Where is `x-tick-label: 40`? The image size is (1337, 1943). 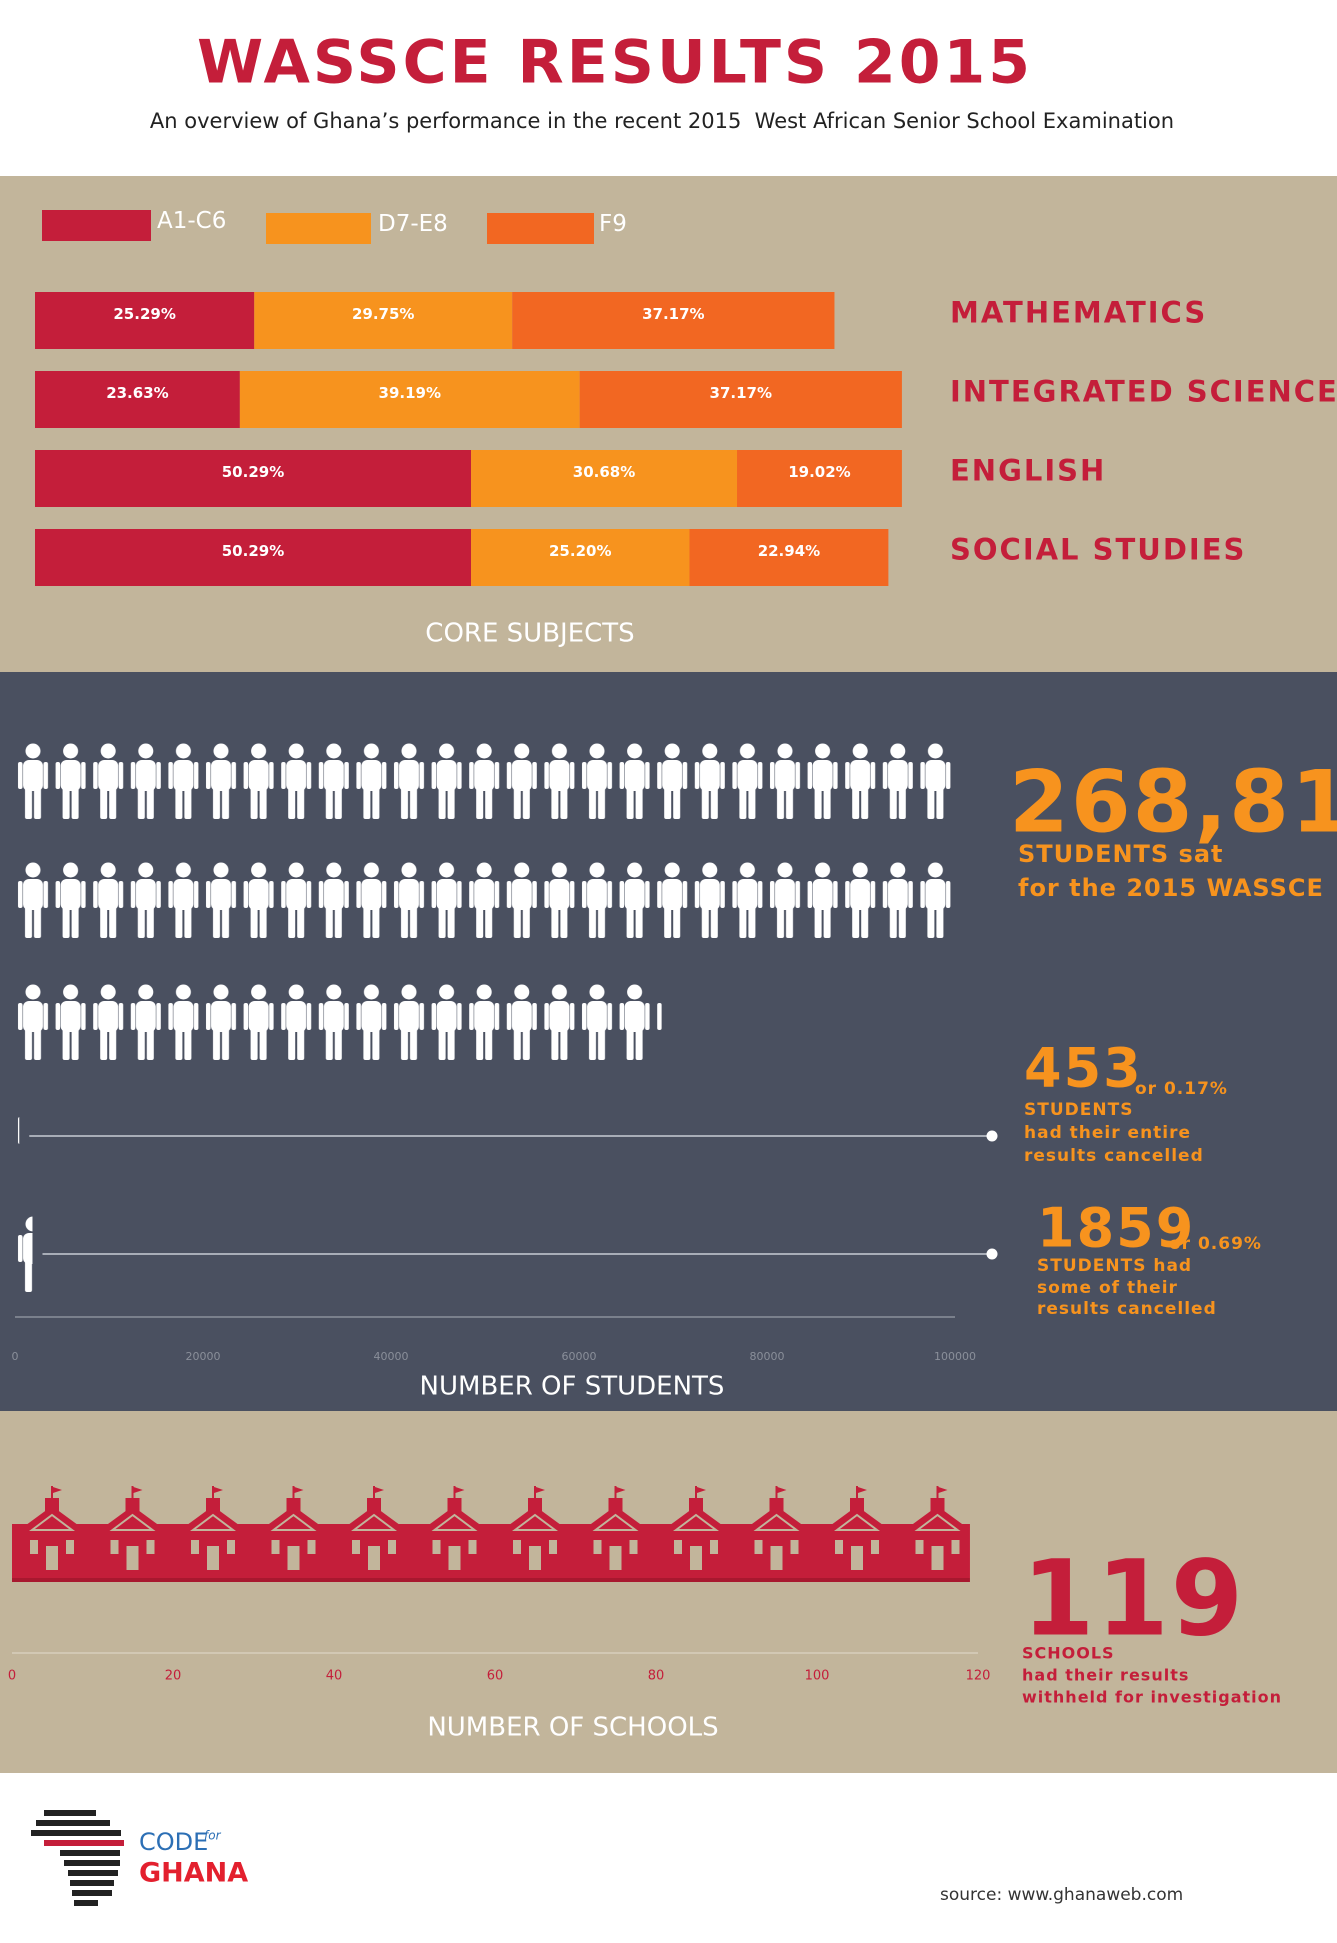
x-tick-label: 40 is located at coordinates (334, 1676).